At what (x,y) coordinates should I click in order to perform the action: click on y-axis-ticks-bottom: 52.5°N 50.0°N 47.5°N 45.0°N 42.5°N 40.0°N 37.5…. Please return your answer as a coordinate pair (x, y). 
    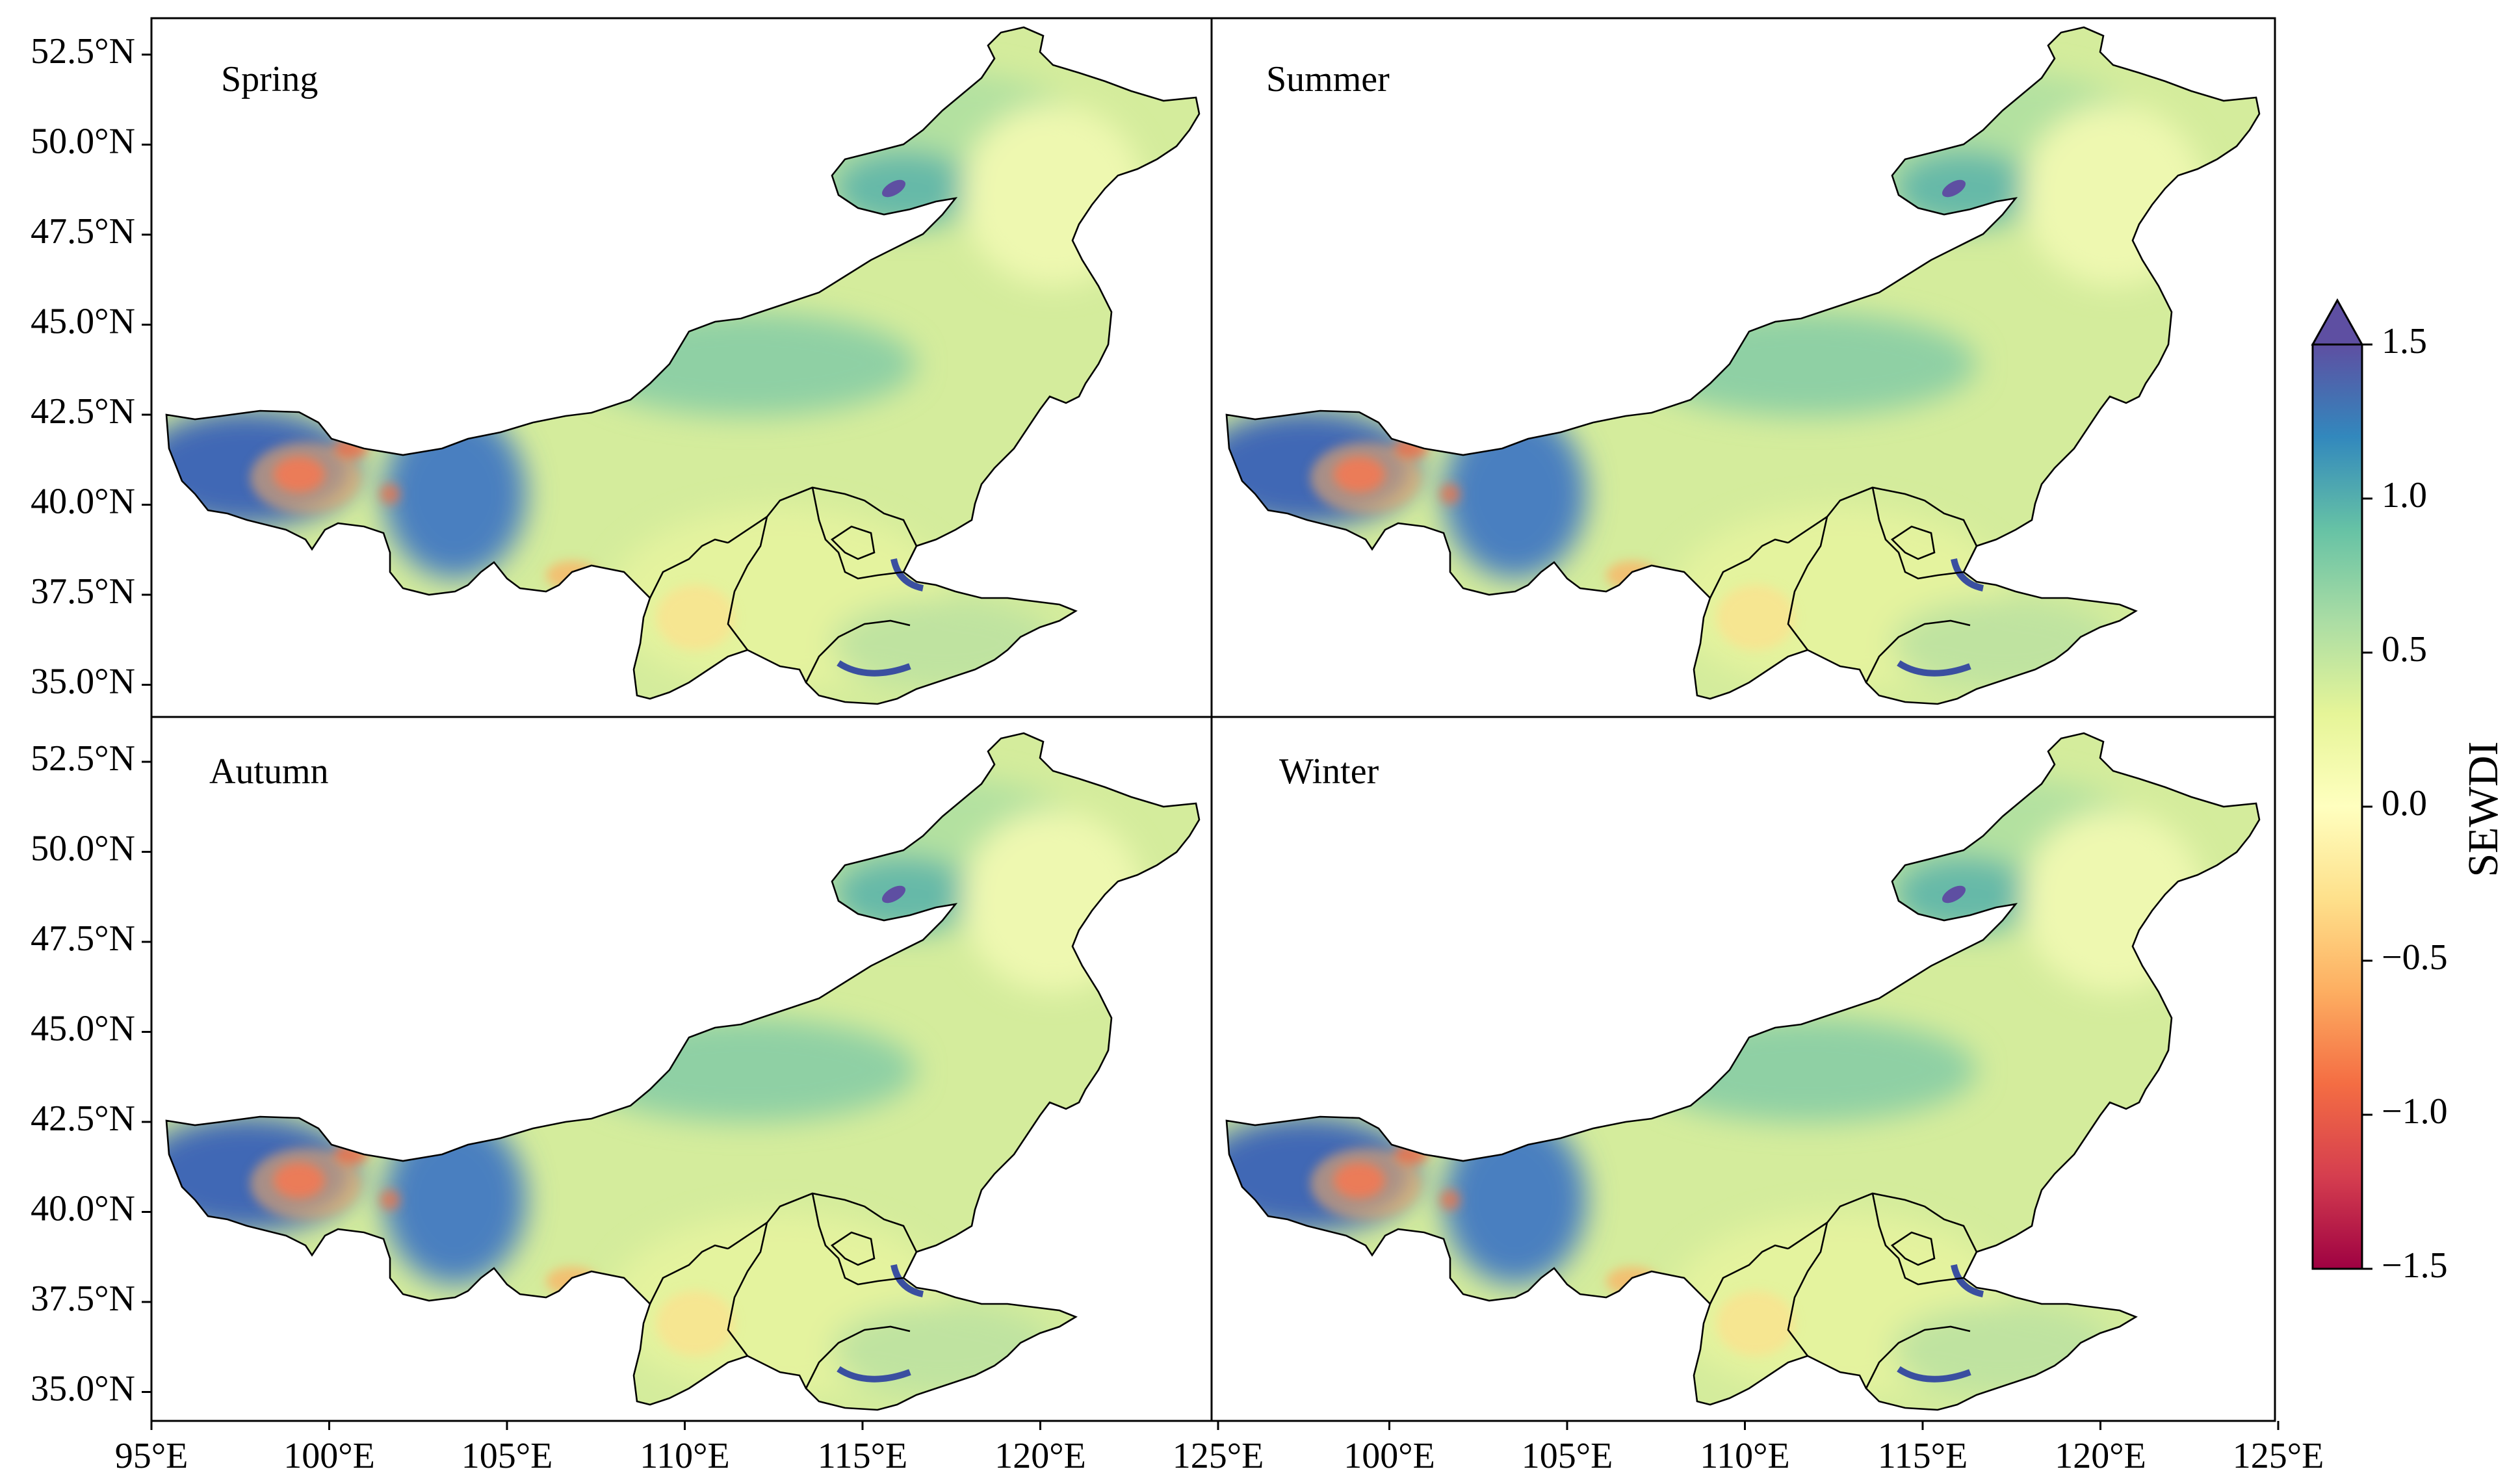
    Looking at the image, I should click on (91, 1074).